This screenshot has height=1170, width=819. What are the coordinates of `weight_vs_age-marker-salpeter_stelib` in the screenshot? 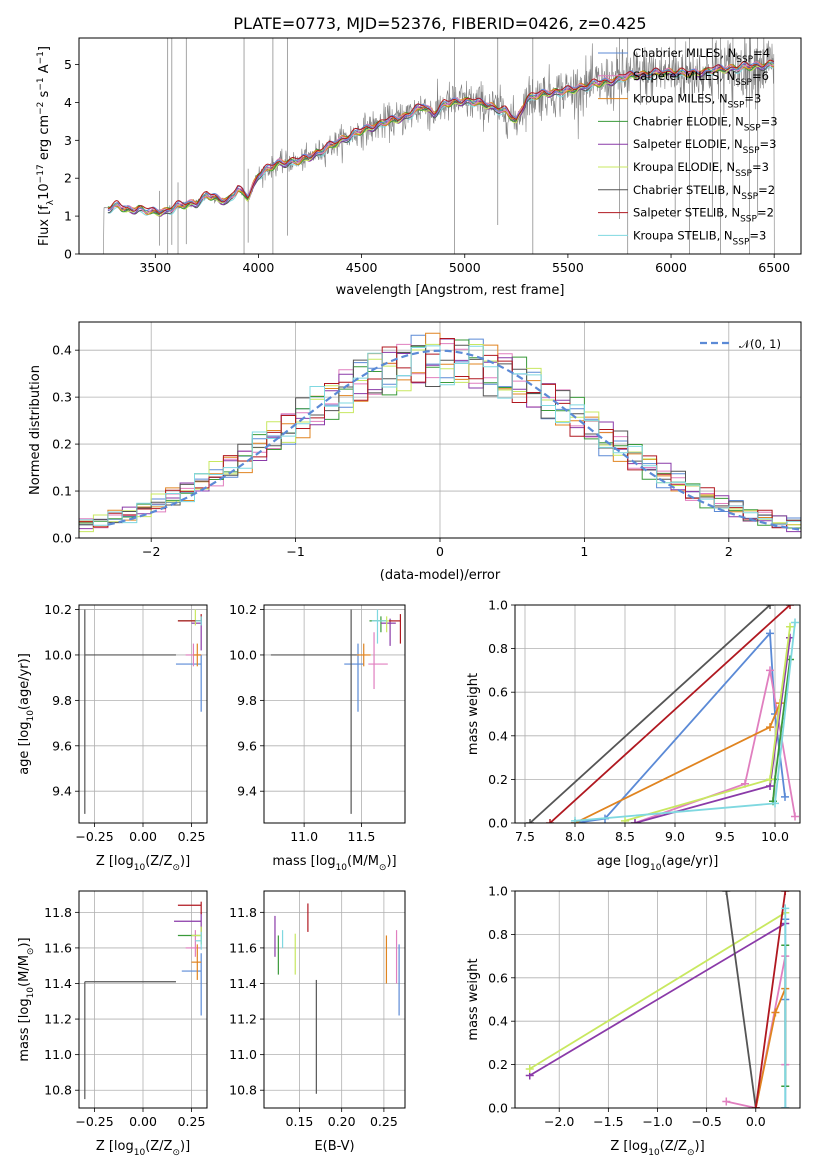 It's located at (790, 607).